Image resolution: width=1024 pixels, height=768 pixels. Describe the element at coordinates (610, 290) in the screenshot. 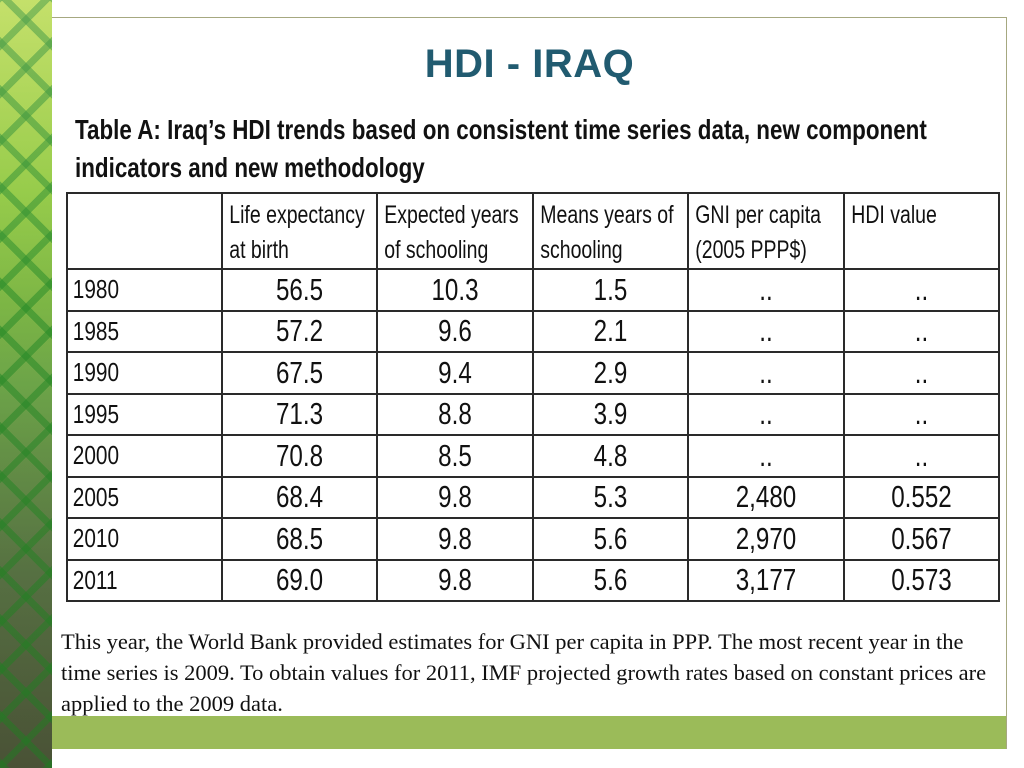

I see `value-cell: 1.5` at that location.